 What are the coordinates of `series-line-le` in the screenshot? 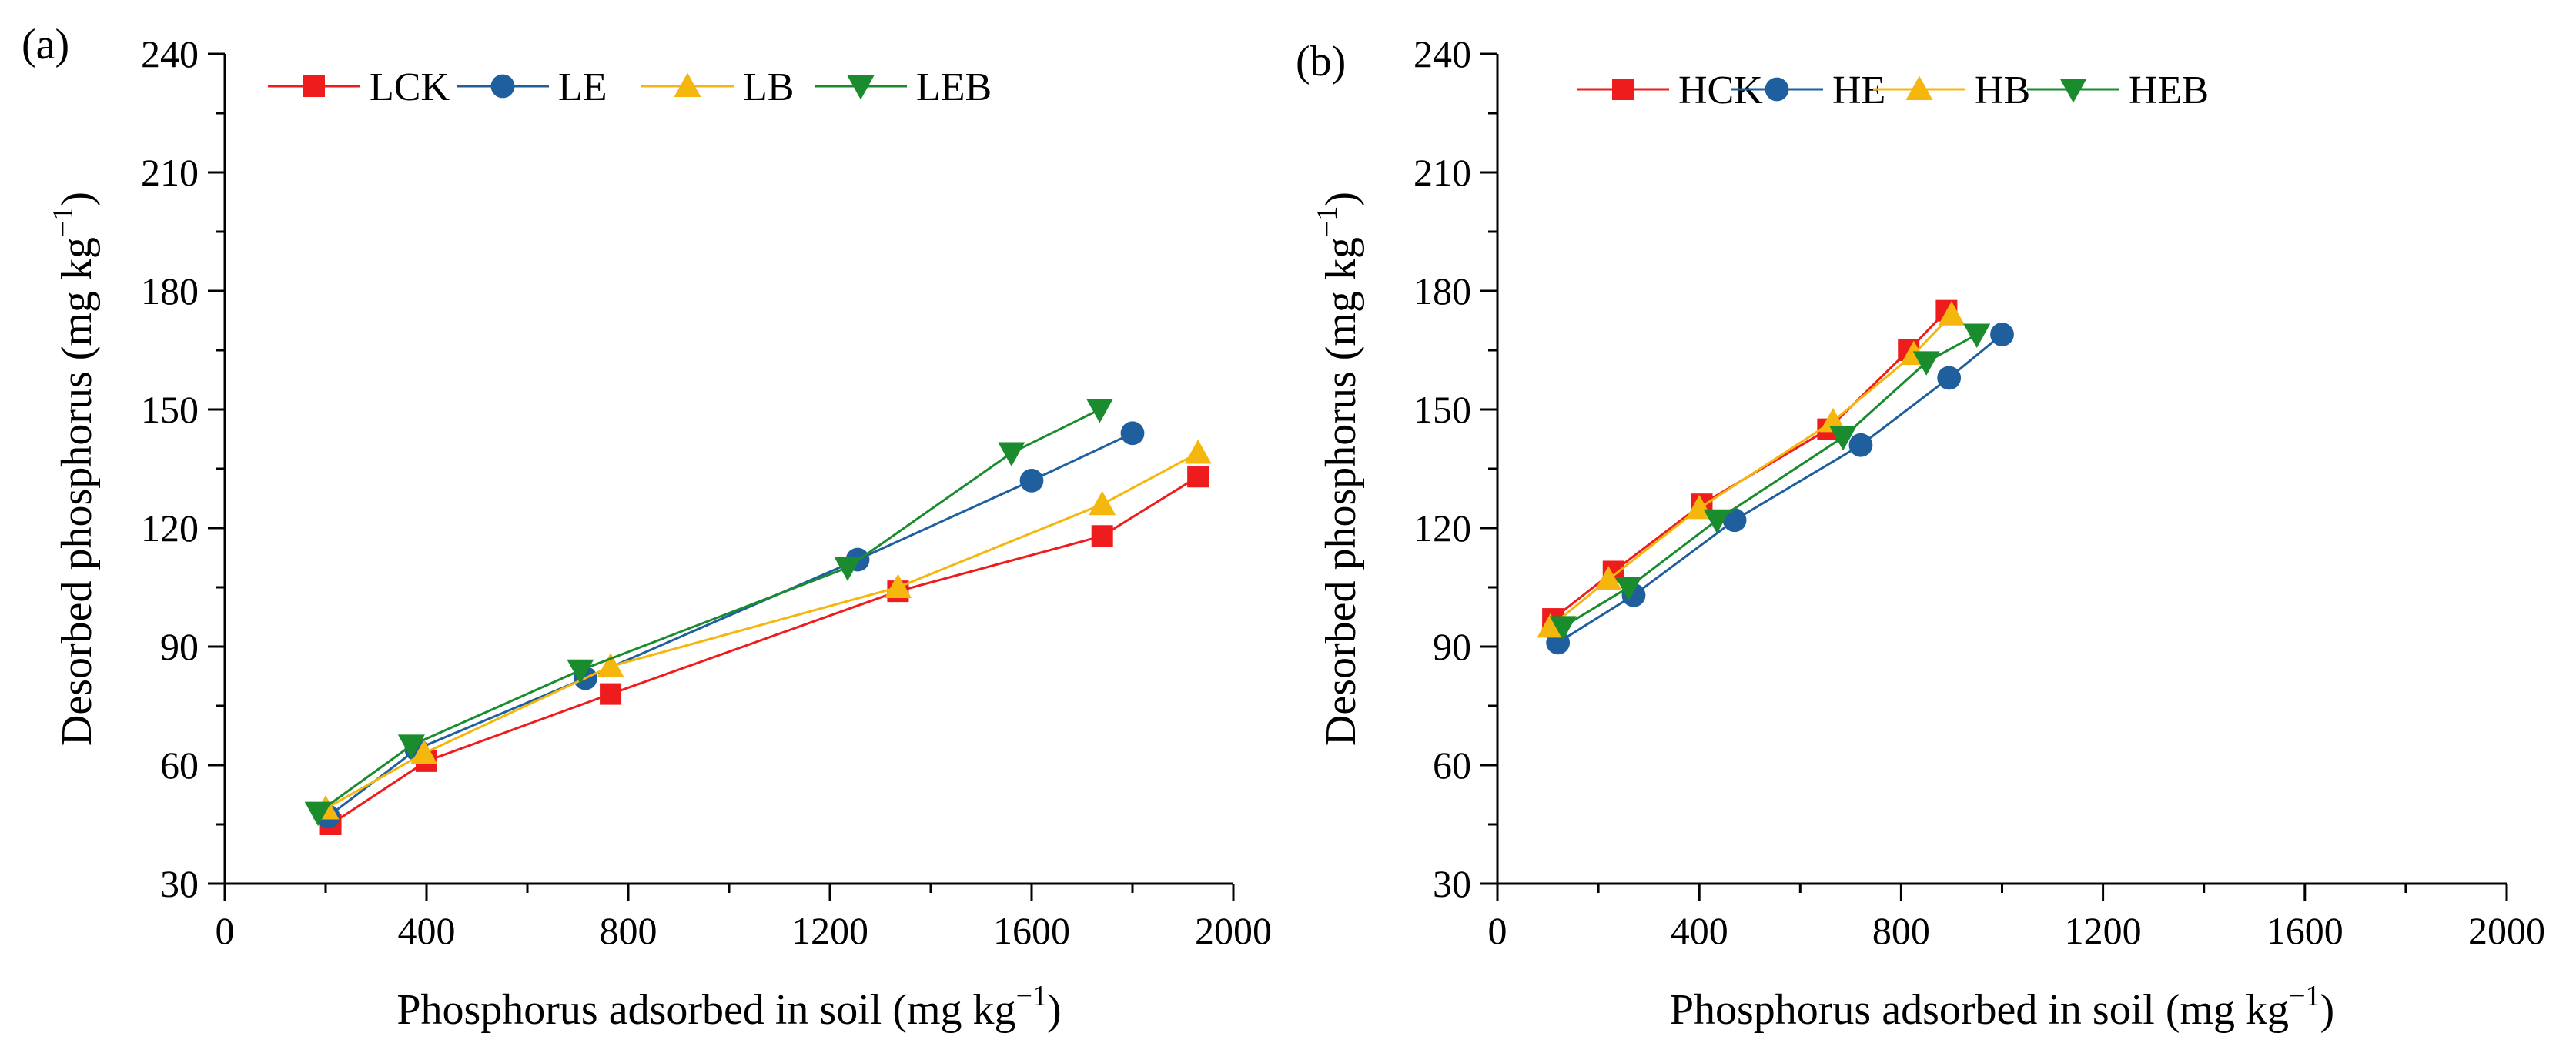 It's located at (730, 624).